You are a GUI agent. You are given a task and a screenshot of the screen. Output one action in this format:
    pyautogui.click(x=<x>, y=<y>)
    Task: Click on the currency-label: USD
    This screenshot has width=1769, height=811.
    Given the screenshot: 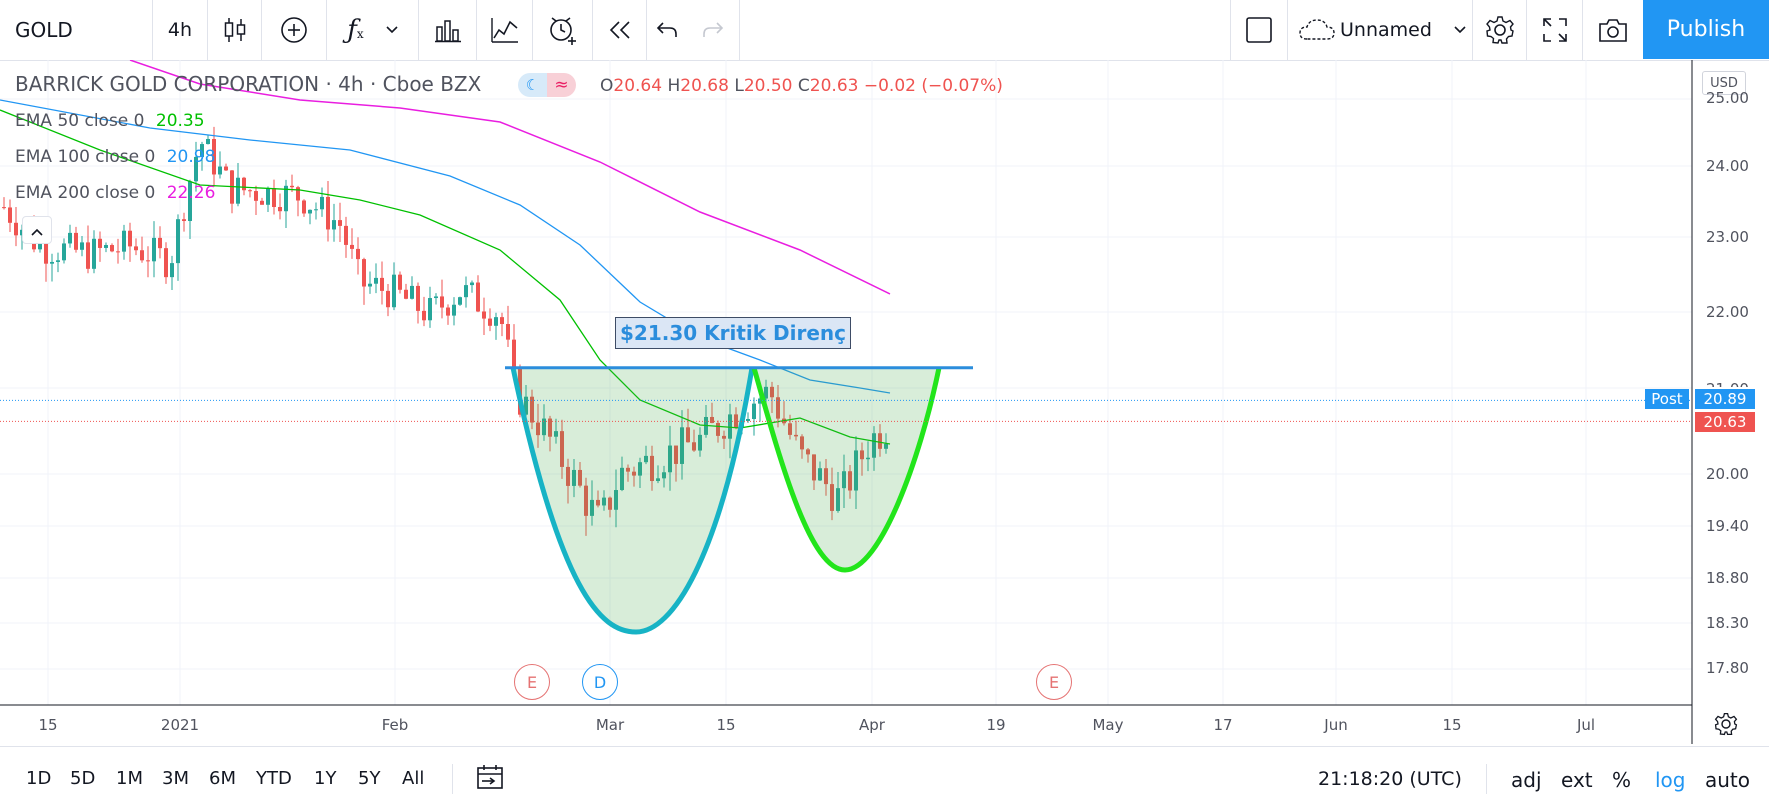 What is the action you would take?
    pyautogui.click(x=1724, y=83)
    